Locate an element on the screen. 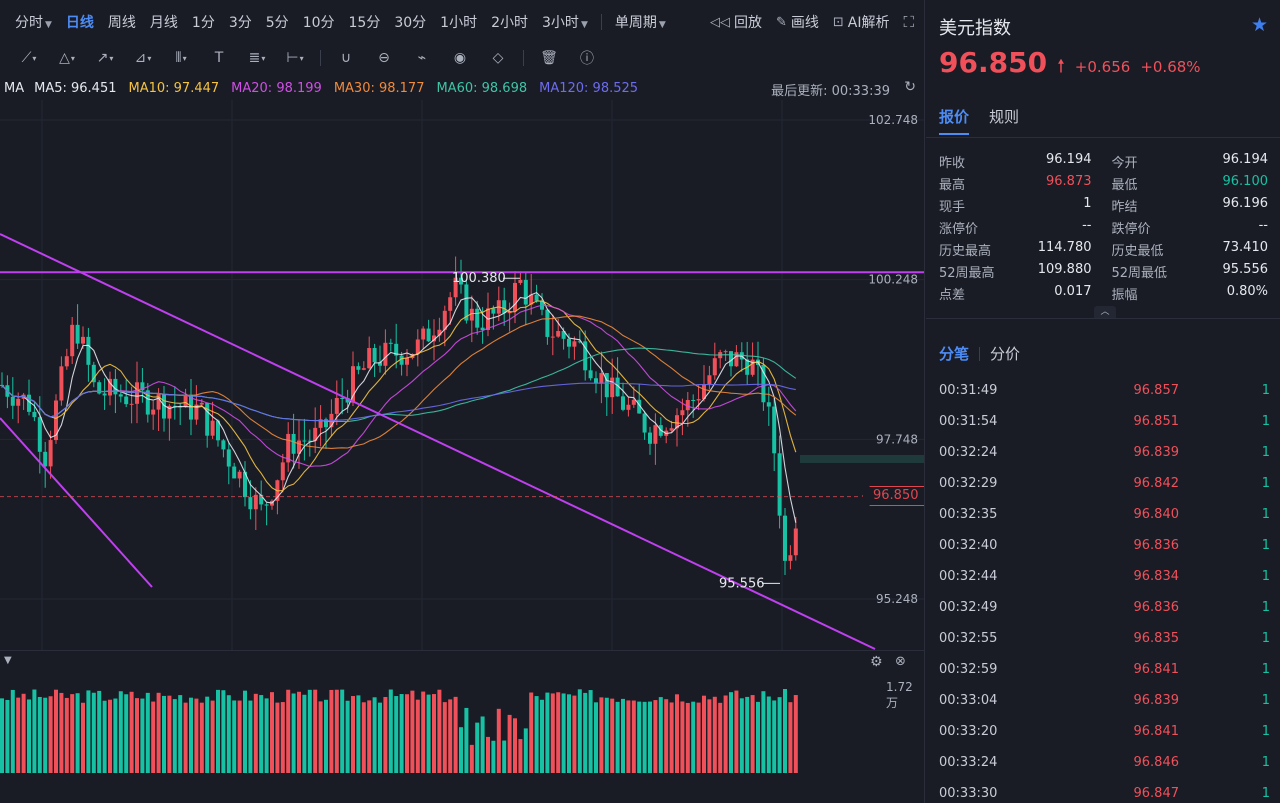  volume-chart is located at coordinates (440, 741).